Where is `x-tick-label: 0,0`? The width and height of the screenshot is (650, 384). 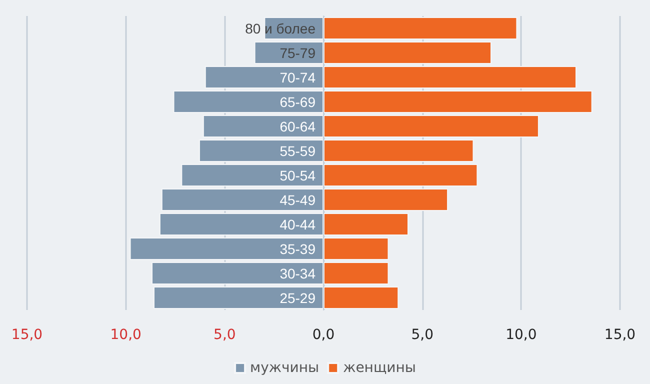
x-tick-label: 0,0 is located at coordinates (323, 335).